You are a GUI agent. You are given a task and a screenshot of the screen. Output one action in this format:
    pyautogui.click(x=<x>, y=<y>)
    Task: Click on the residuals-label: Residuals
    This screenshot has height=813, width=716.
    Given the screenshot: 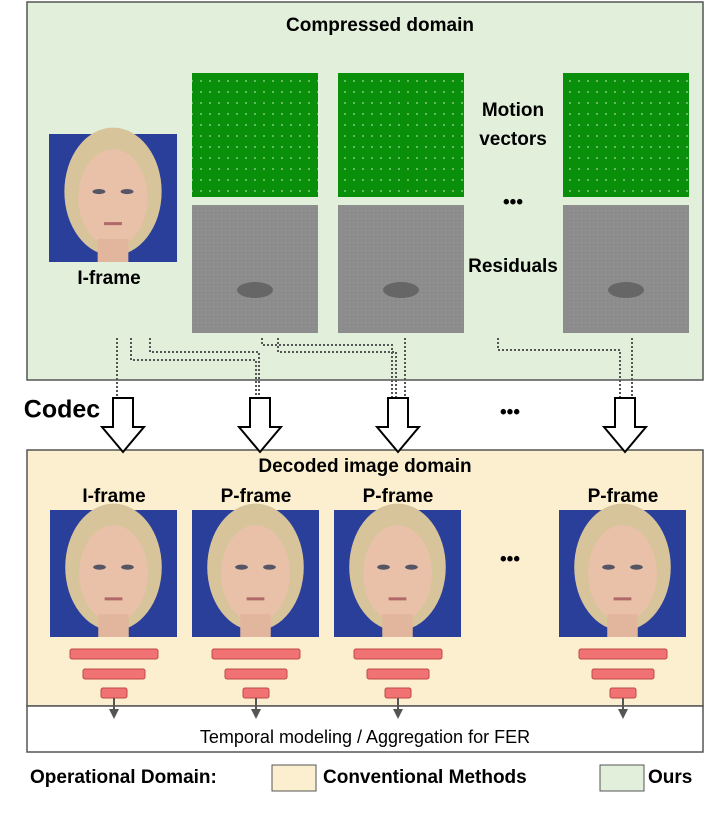 What is the action you would take?
    pyautogui.click(x=513, y=266)
    